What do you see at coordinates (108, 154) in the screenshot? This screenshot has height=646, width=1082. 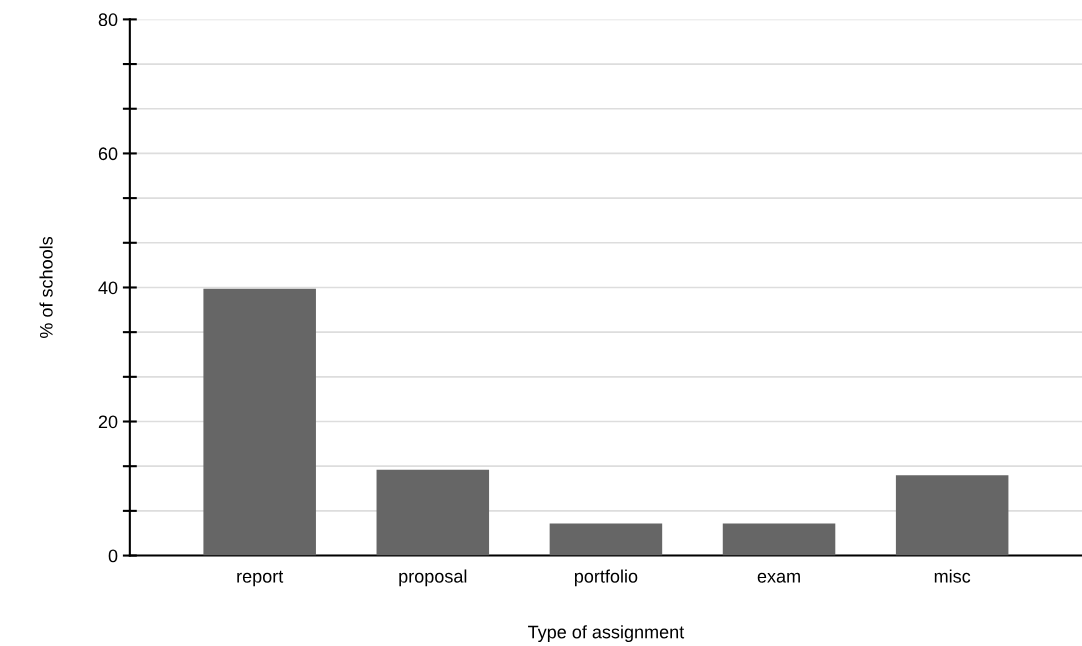 I see `y-tick-label: 60` at bounding box center [108, 154].